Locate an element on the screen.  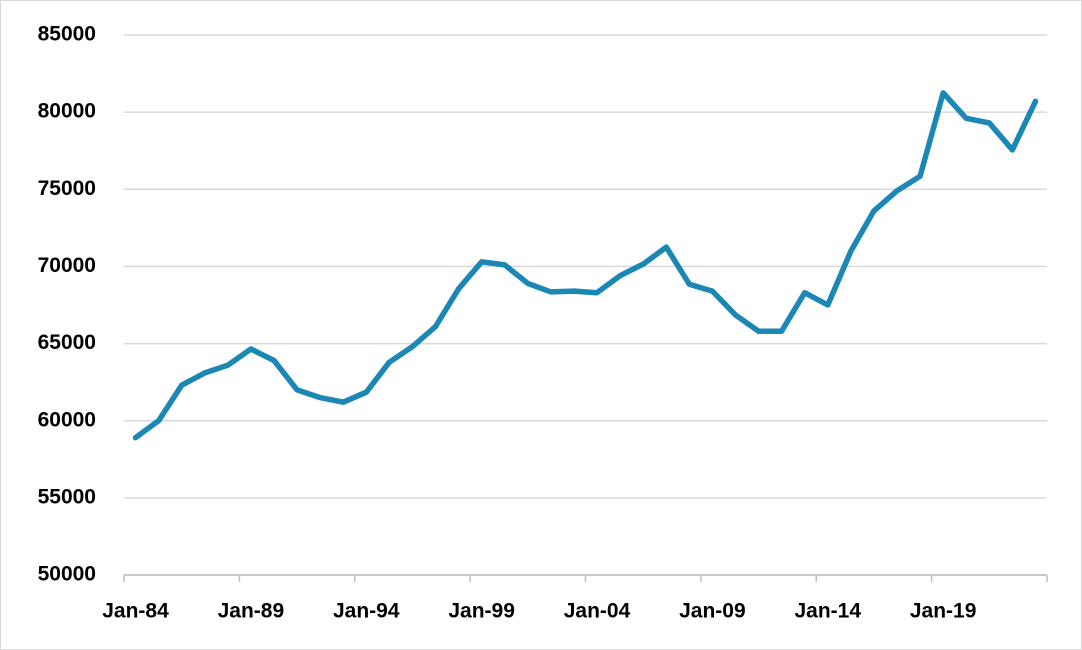
y-tick-label: 70000 is located at coordinates (67, 265).